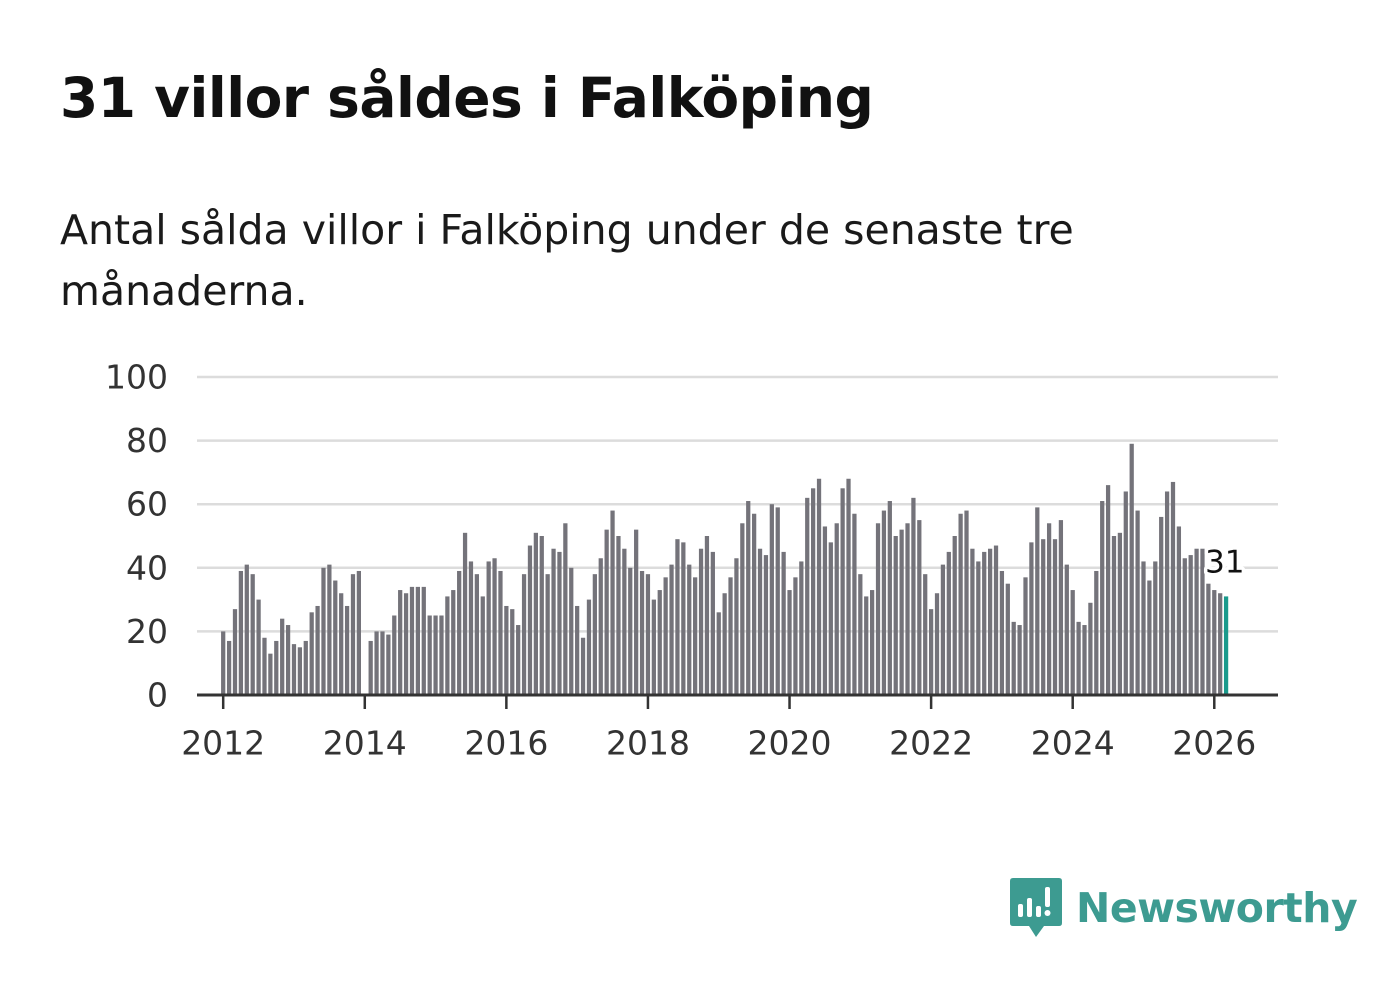 The height and width of the screenshot is (999, 1382). I want to click on x-tick-label: 2012, so click(223, 743).